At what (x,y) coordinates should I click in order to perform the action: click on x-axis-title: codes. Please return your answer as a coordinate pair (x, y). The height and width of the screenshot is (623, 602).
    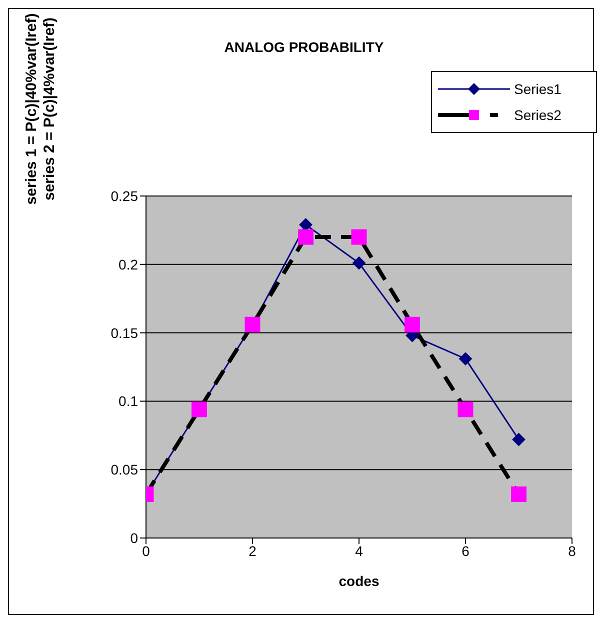
    Looking at the image, I should click on (359, 581).